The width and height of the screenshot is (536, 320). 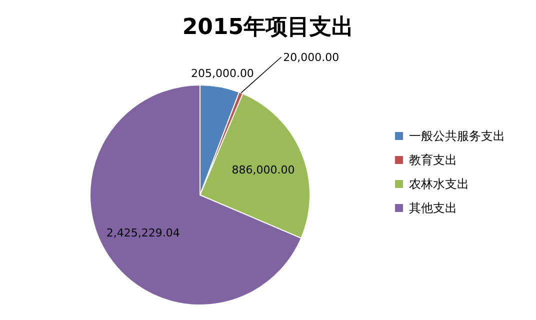 I want to click on data-label: 205,000.00, so click(x=222, y=73).